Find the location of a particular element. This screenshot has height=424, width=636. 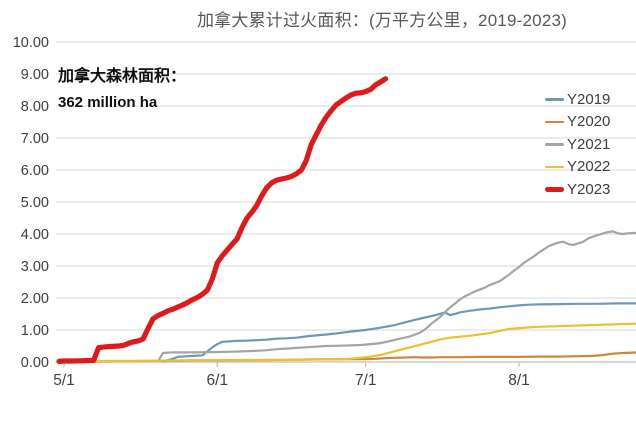

legend-item-Y2022: Y2022 is located at coordinates (577, 167).